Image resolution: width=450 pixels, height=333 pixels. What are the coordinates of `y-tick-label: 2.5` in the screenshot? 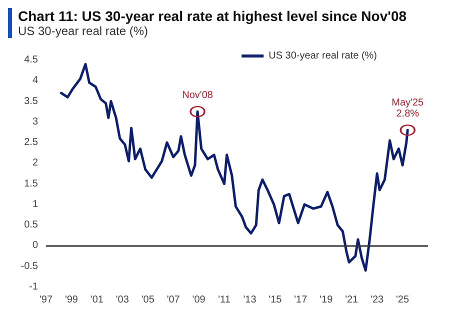 It's located at (31, 142).